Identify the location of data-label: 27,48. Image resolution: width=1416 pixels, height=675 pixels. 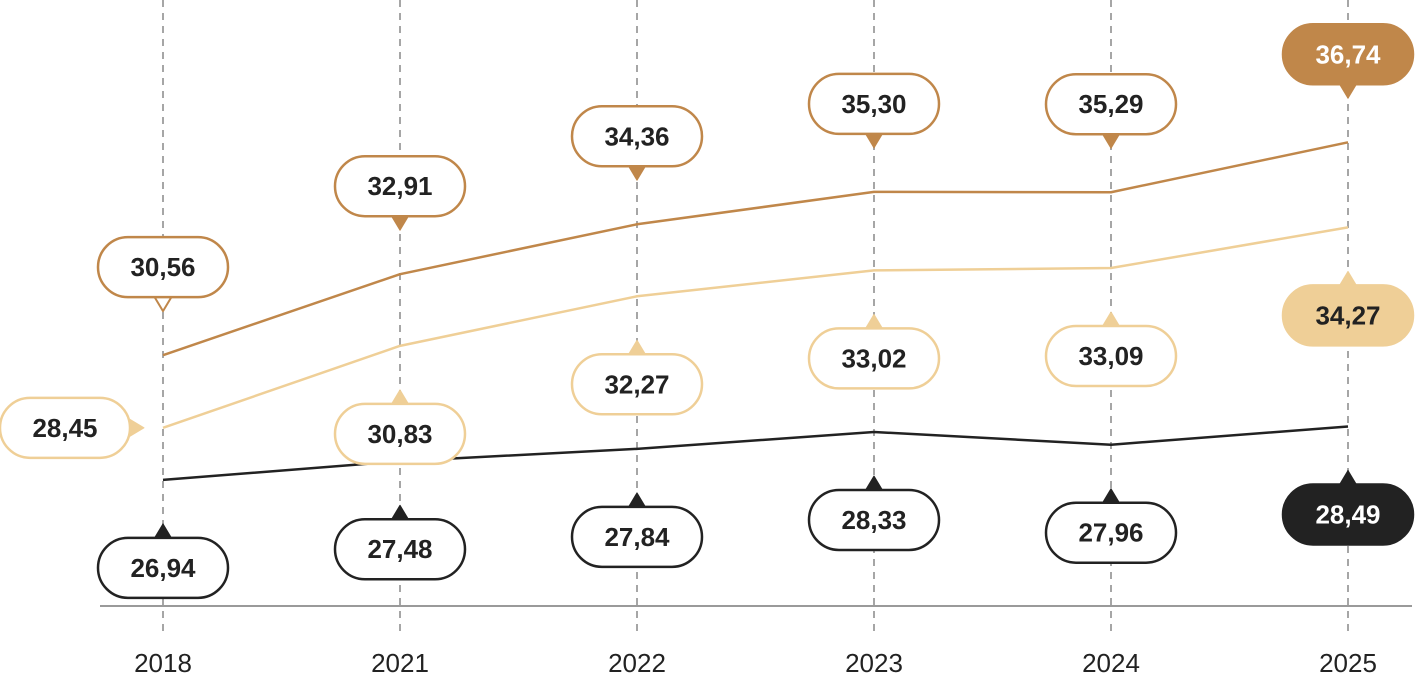
(400, 542).